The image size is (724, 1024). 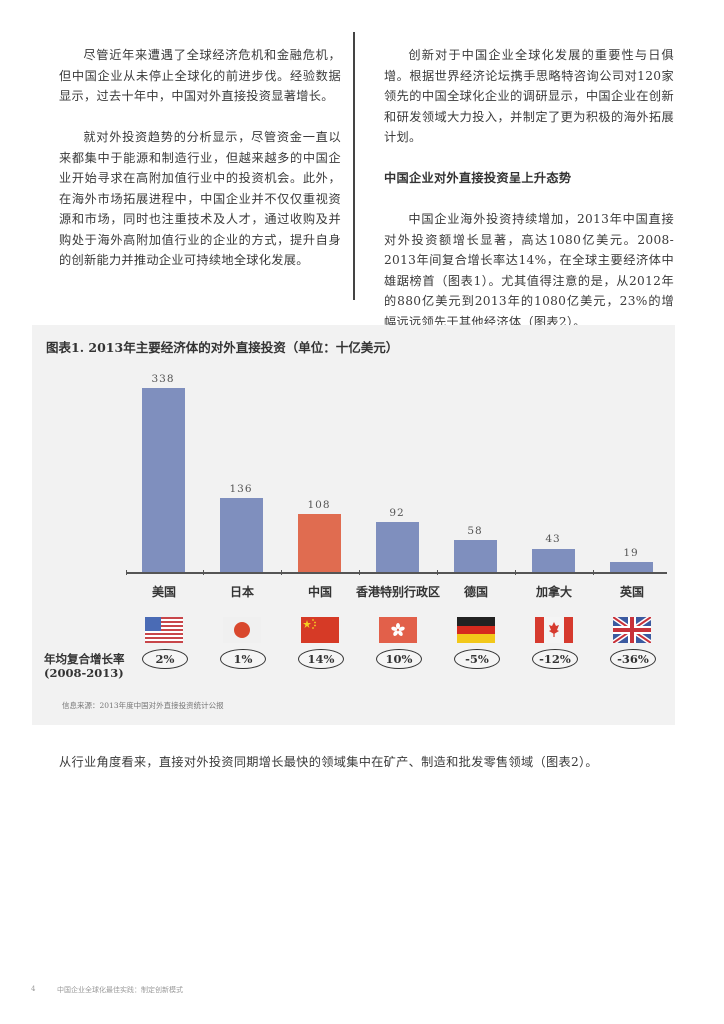 What do you see at coordinates (319, 505) in the screenshot?
I see `bar-value-china: 108` at bounding box center [319, 505].